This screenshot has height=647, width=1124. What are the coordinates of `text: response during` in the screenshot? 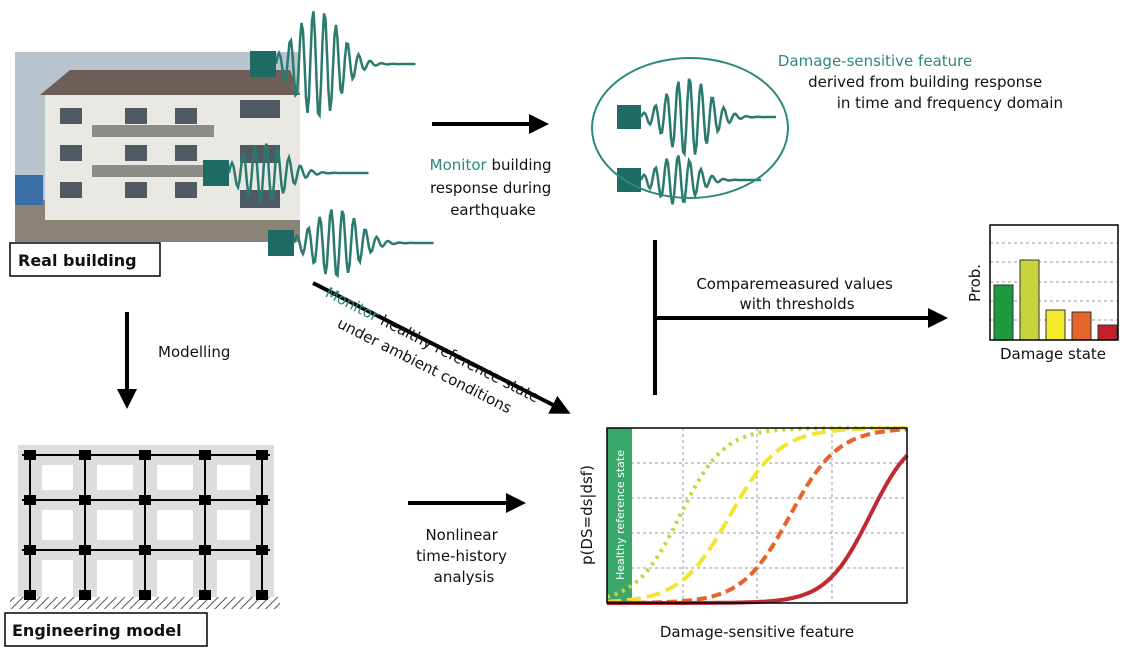 It's located at (490, 188).